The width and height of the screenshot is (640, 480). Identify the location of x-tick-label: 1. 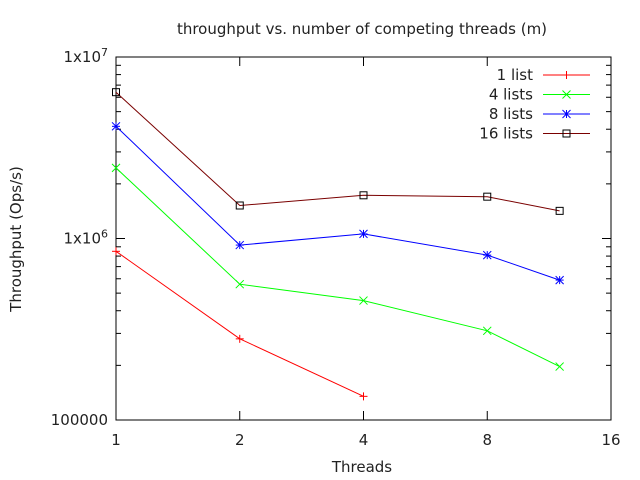
(116, 440).